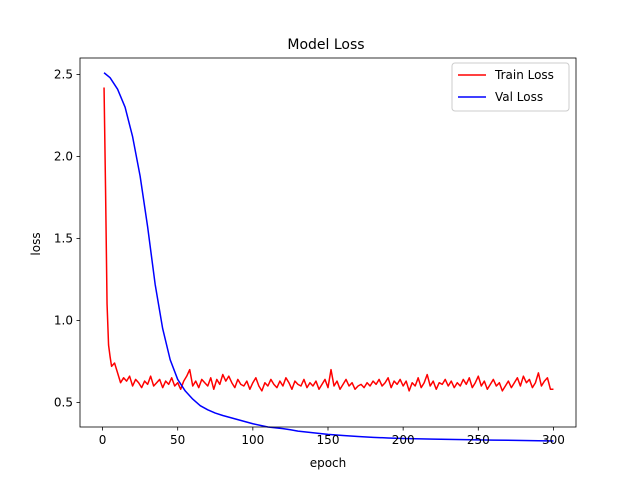  What do you see at coordinates (478, 440) in the screenshot?
I see `x-tick-label: 250` at bounding box center [478, 440].